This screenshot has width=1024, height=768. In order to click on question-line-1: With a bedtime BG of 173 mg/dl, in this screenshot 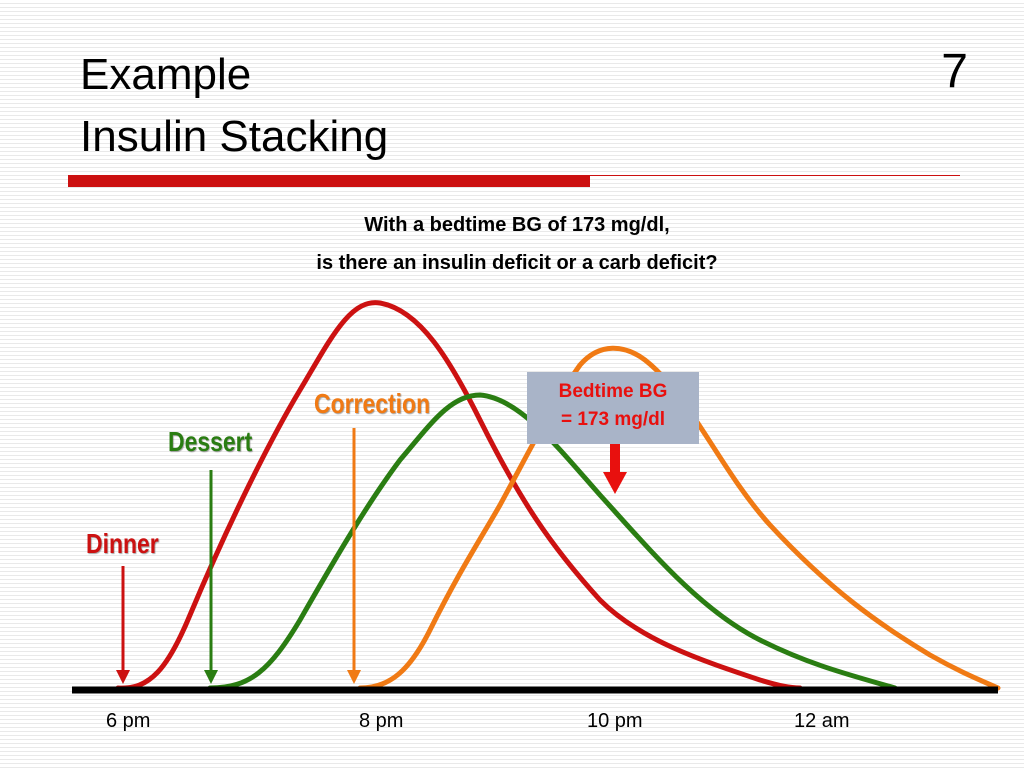, I will do `click(517, 225)`.